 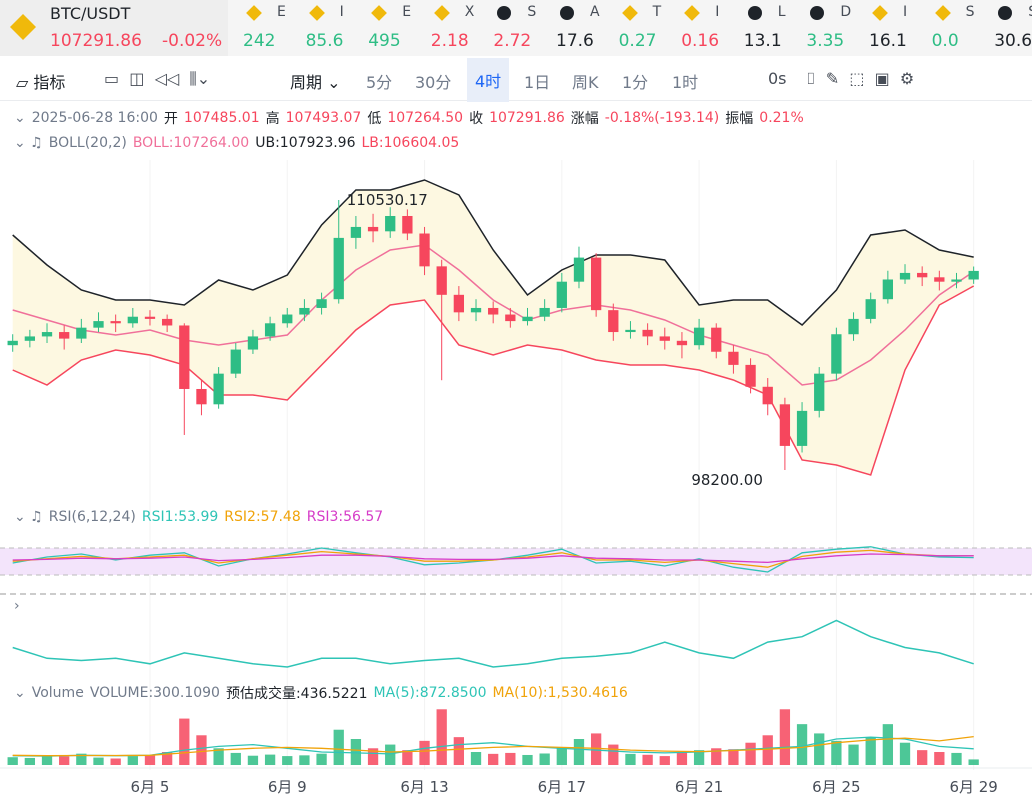 What do you see at coordinates (191, 143) in the screenshot?
I see `boll-mid: BOLL:107264.00` at bounding box center [191, 143].